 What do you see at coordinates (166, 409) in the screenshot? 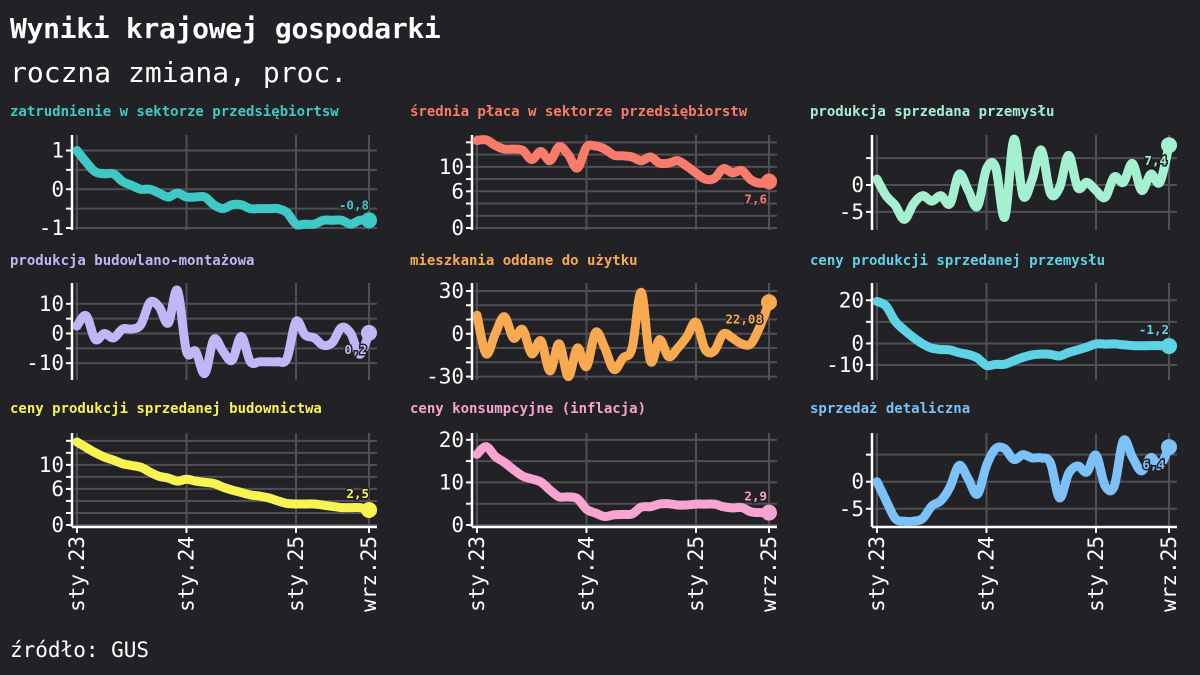
I see `panel-title: ceny produkcji sprzedanej budownictwa` at bounding box center [166, 409].